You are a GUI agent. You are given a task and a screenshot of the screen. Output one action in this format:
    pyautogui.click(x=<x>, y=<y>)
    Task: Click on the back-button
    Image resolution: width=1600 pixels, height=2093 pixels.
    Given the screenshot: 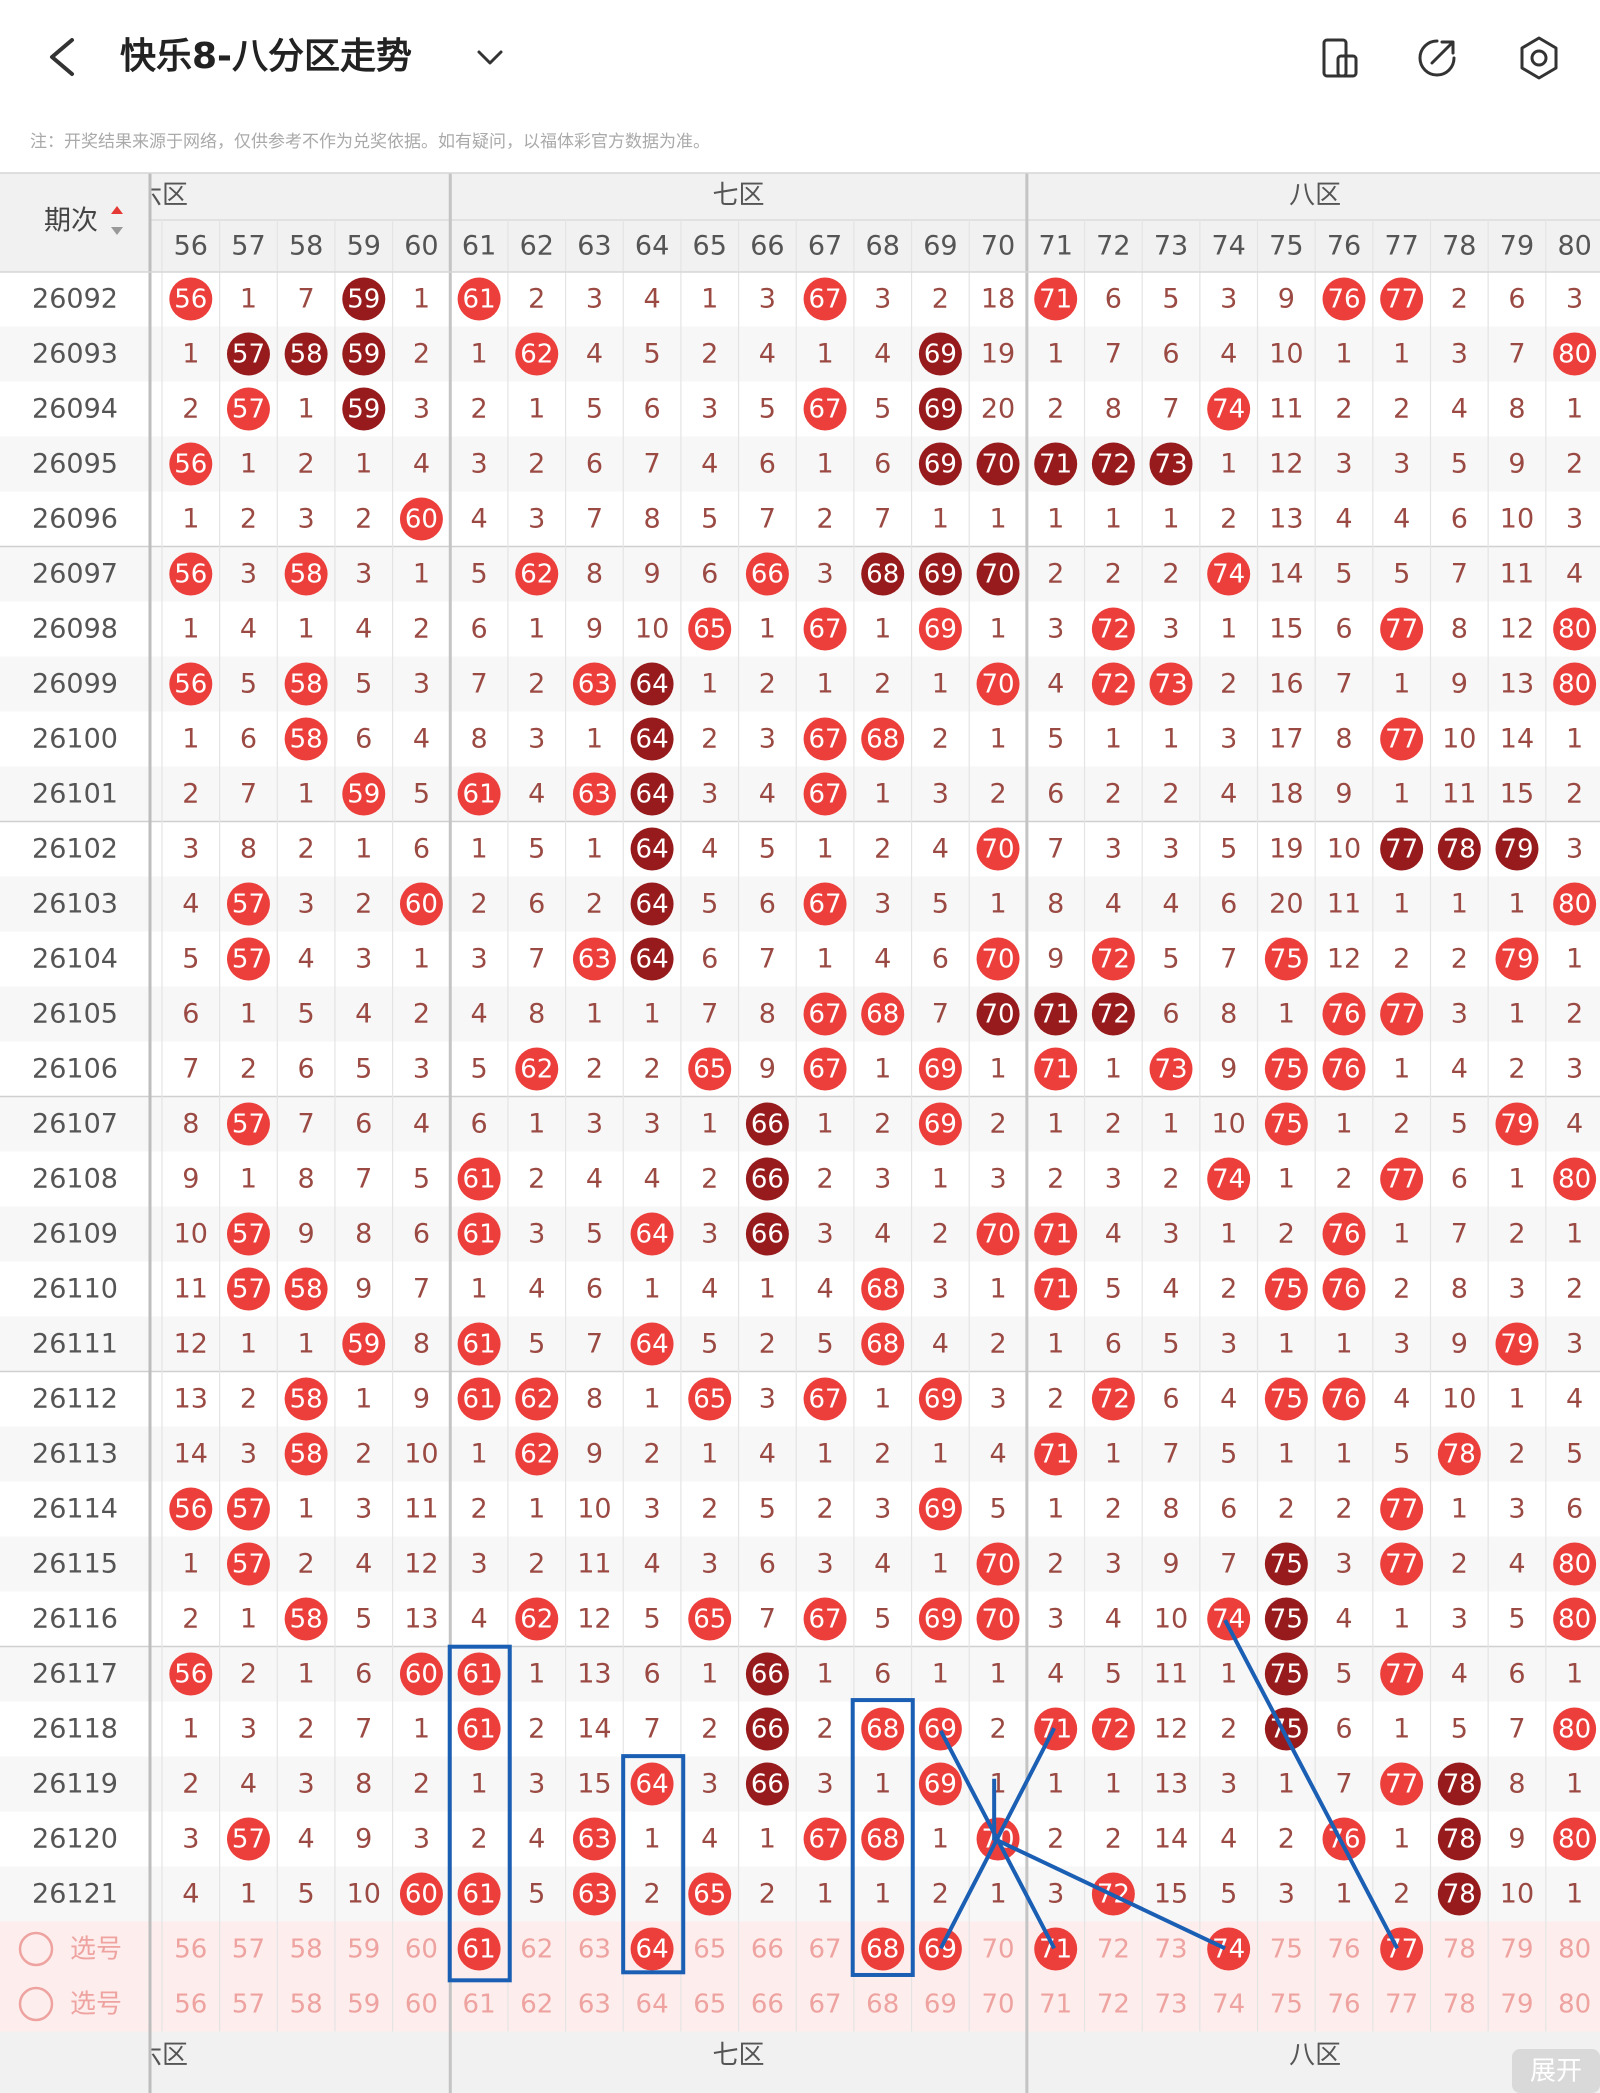 What is the action you would take?
    pyautogui.click(x=62, y=57)
    